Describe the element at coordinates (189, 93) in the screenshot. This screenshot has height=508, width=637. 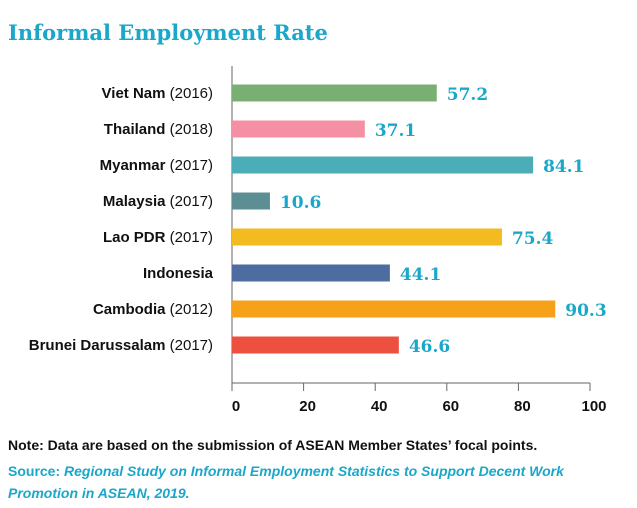
I see `category-year: (2016)` at that location.